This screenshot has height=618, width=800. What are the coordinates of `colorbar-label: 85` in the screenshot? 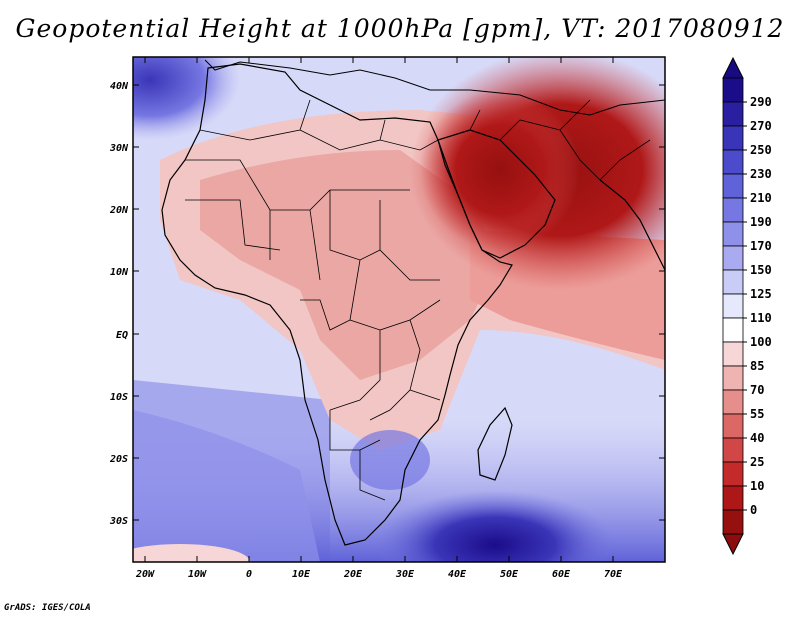 It's located at (757, 366).